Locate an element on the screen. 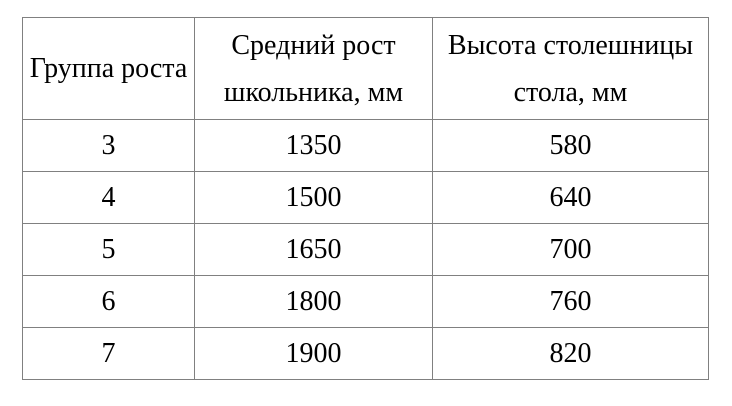  table-row: 7 1900 820 is located at coordinates (365, 353).